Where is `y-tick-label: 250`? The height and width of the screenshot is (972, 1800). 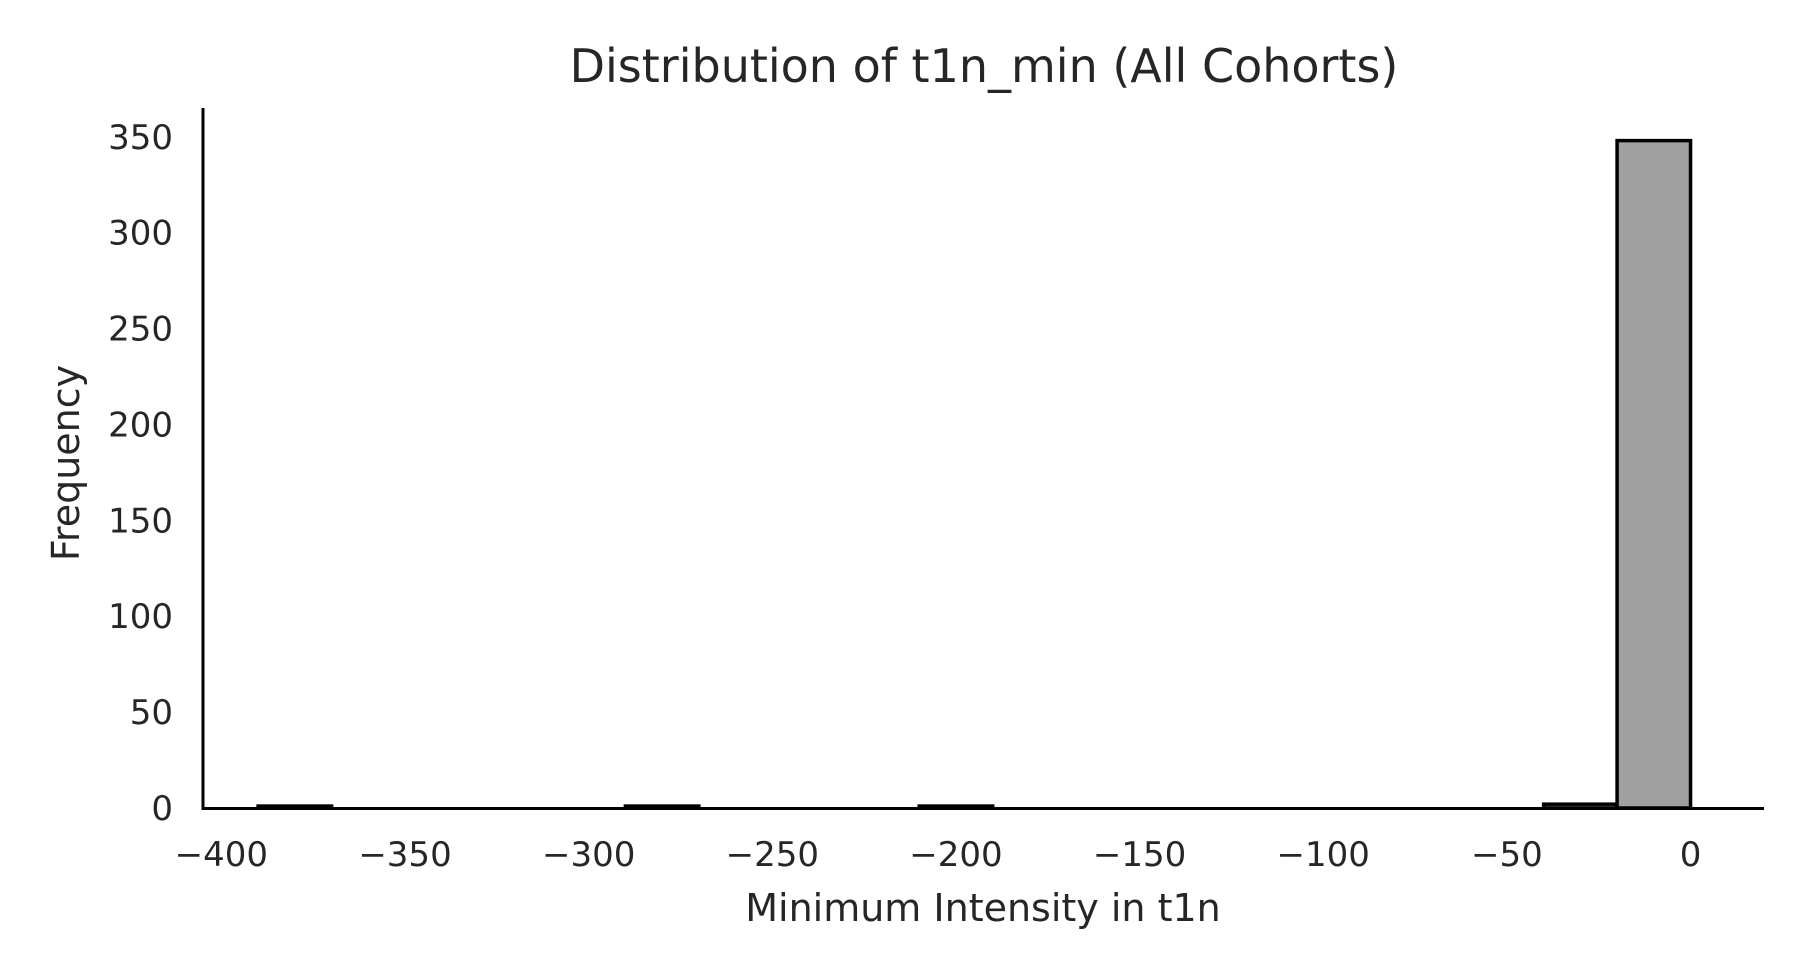
y-tick-label: 250 is located at coordinates (140, 330).